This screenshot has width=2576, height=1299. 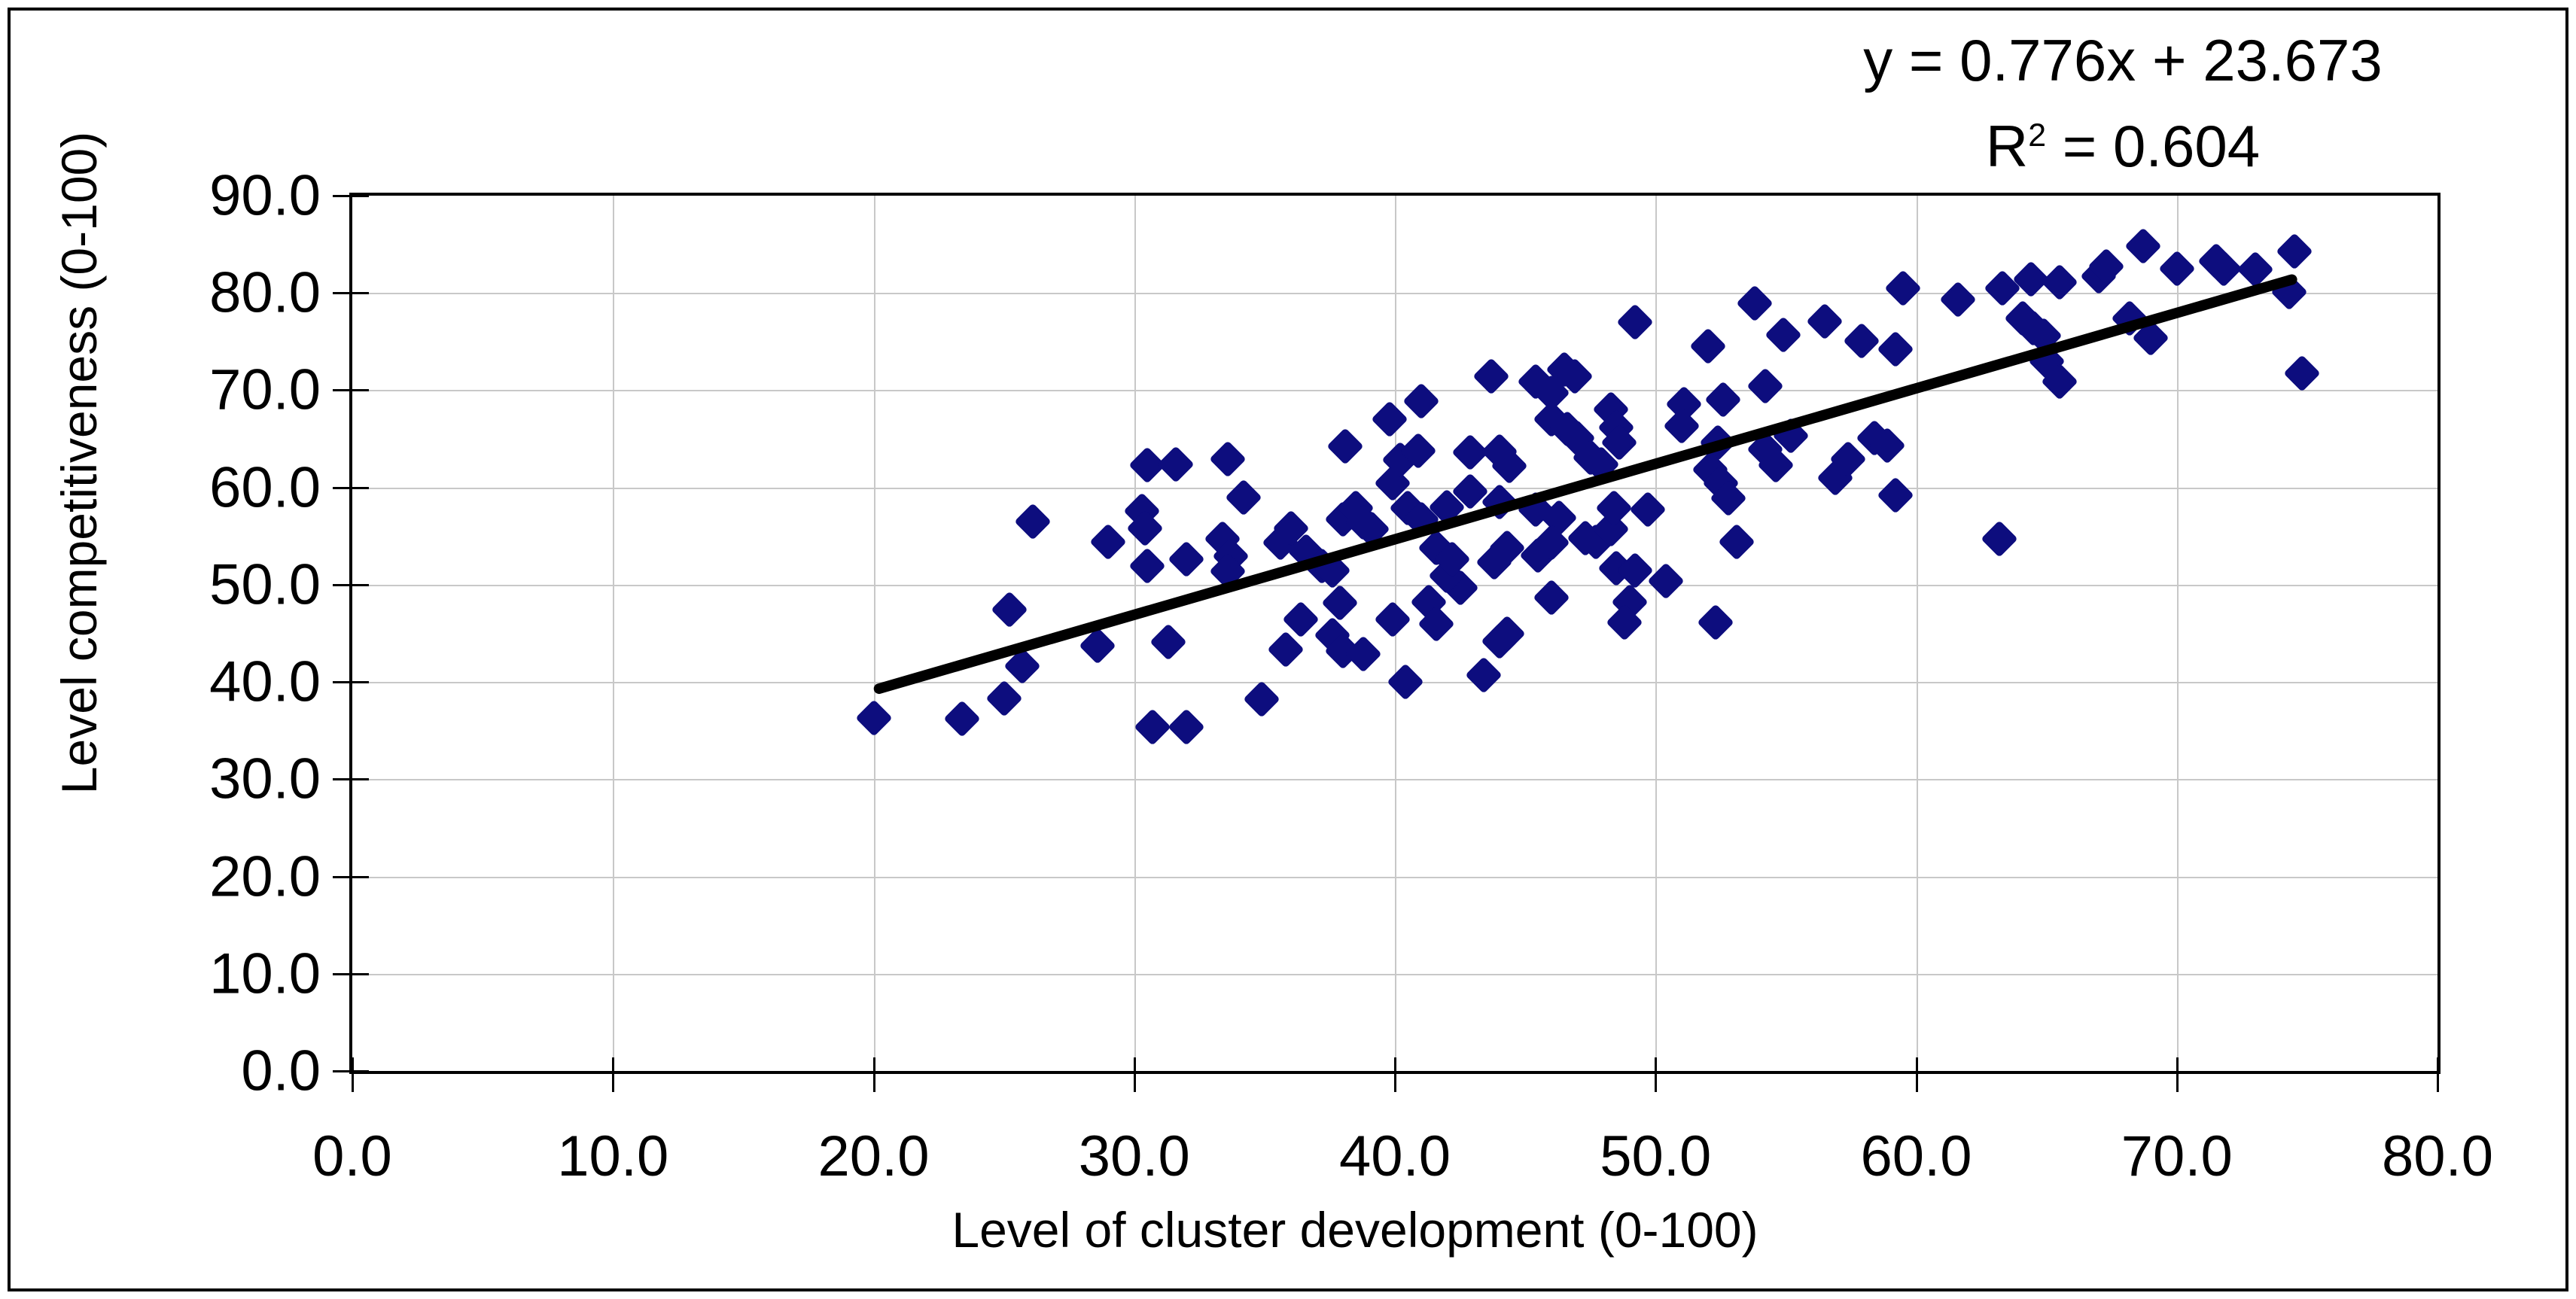 I want to click on y-axis-title: Level competitiveness (0-100), so click(x=79, y=463).